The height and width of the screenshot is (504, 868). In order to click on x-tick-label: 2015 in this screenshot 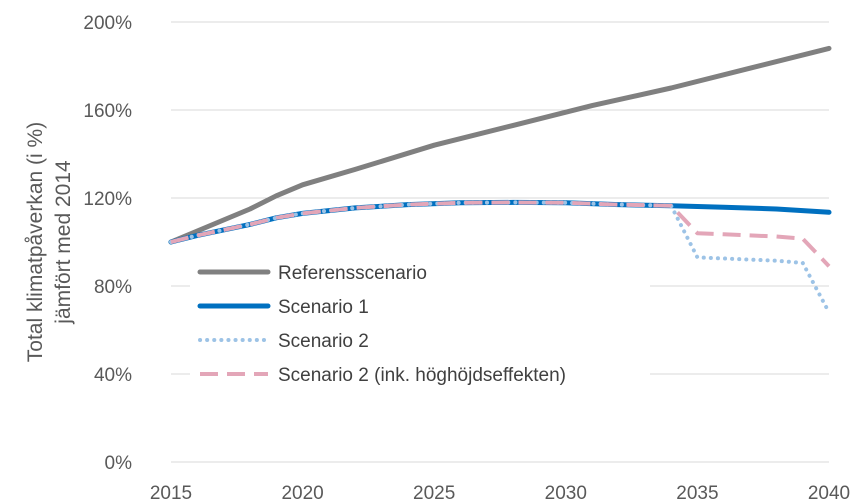, I will do `click(171, 493)`.